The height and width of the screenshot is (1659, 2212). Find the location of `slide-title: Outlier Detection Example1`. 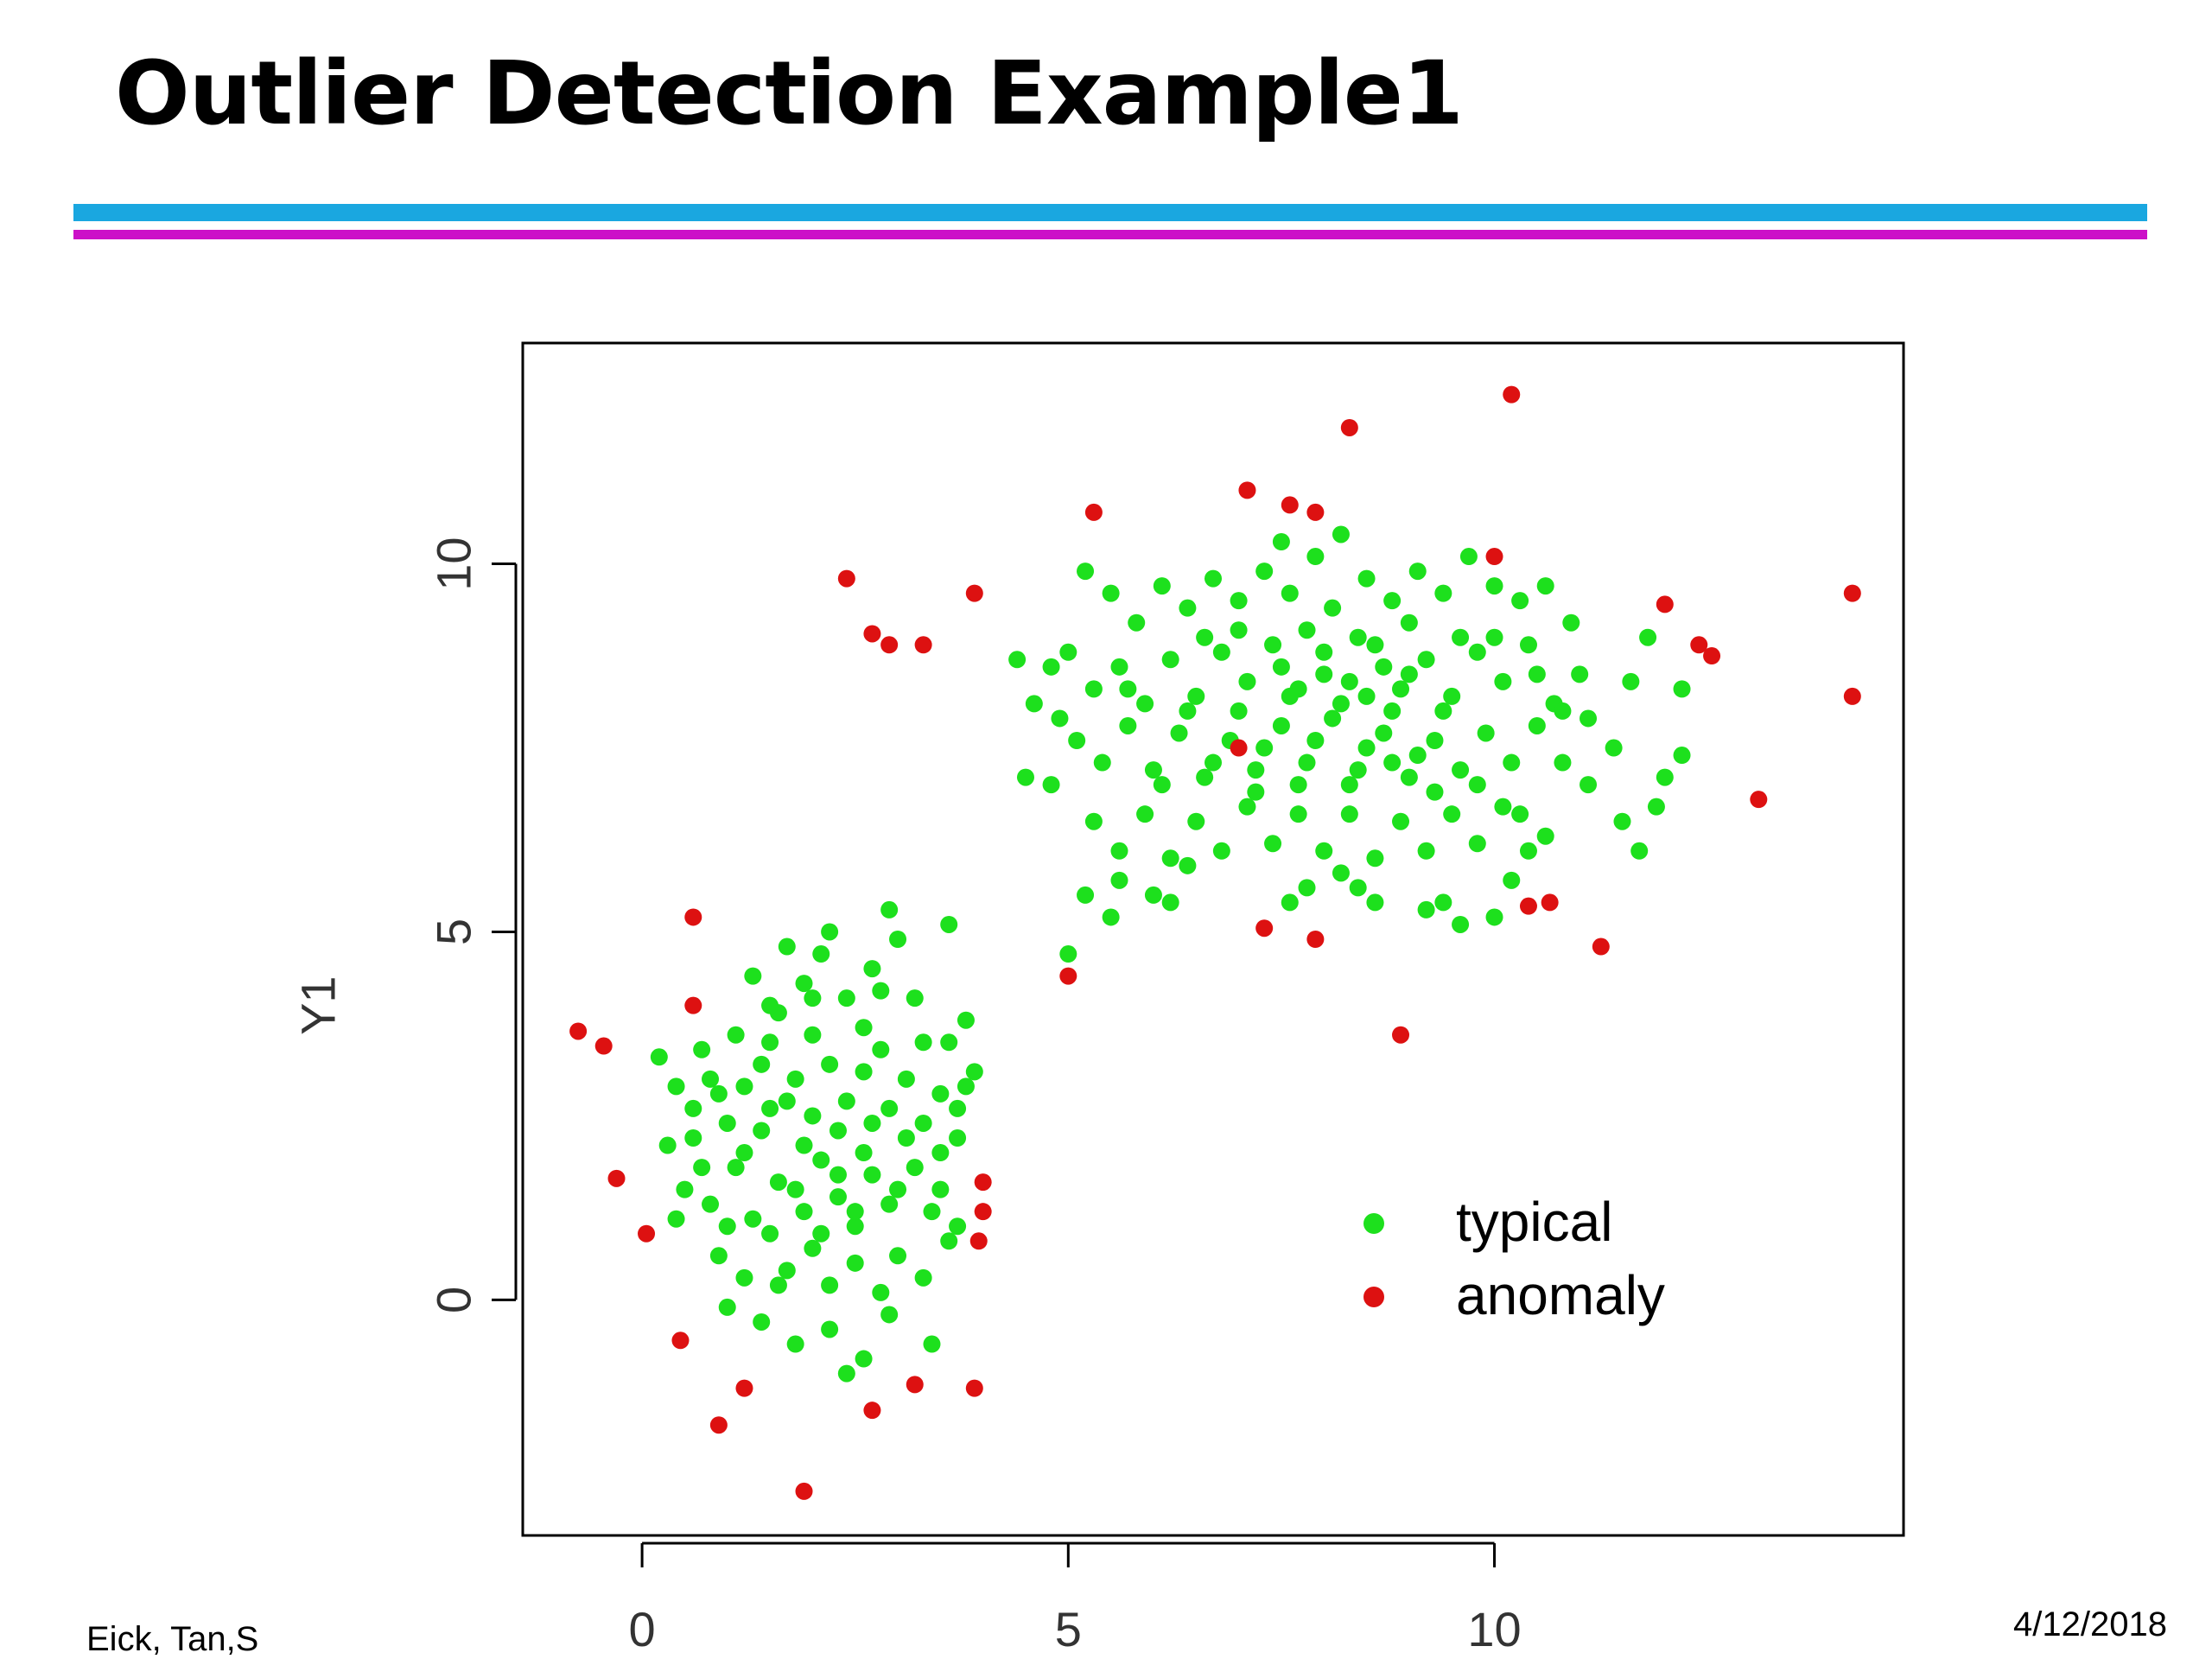

slide-title: Outlier Detection Example1 is located at coordinates (789, 93).